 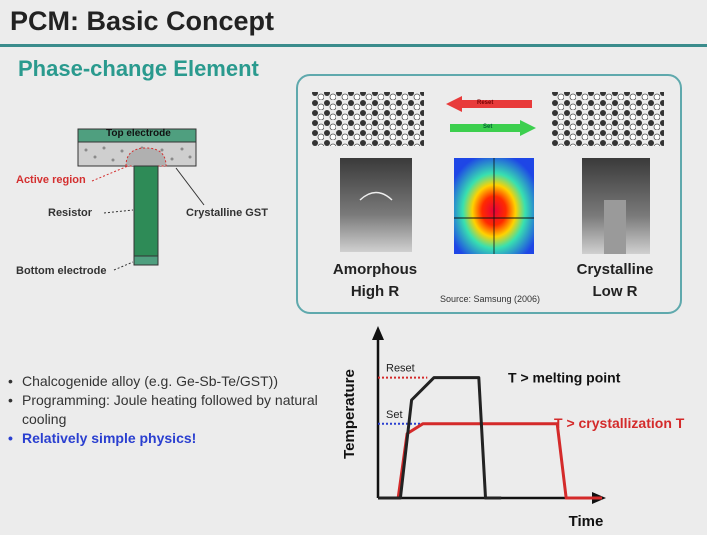 What do you see at coordinates (146, 157) in the screenshot?
I see `active-region-shape` at bounding box center [146, 157].